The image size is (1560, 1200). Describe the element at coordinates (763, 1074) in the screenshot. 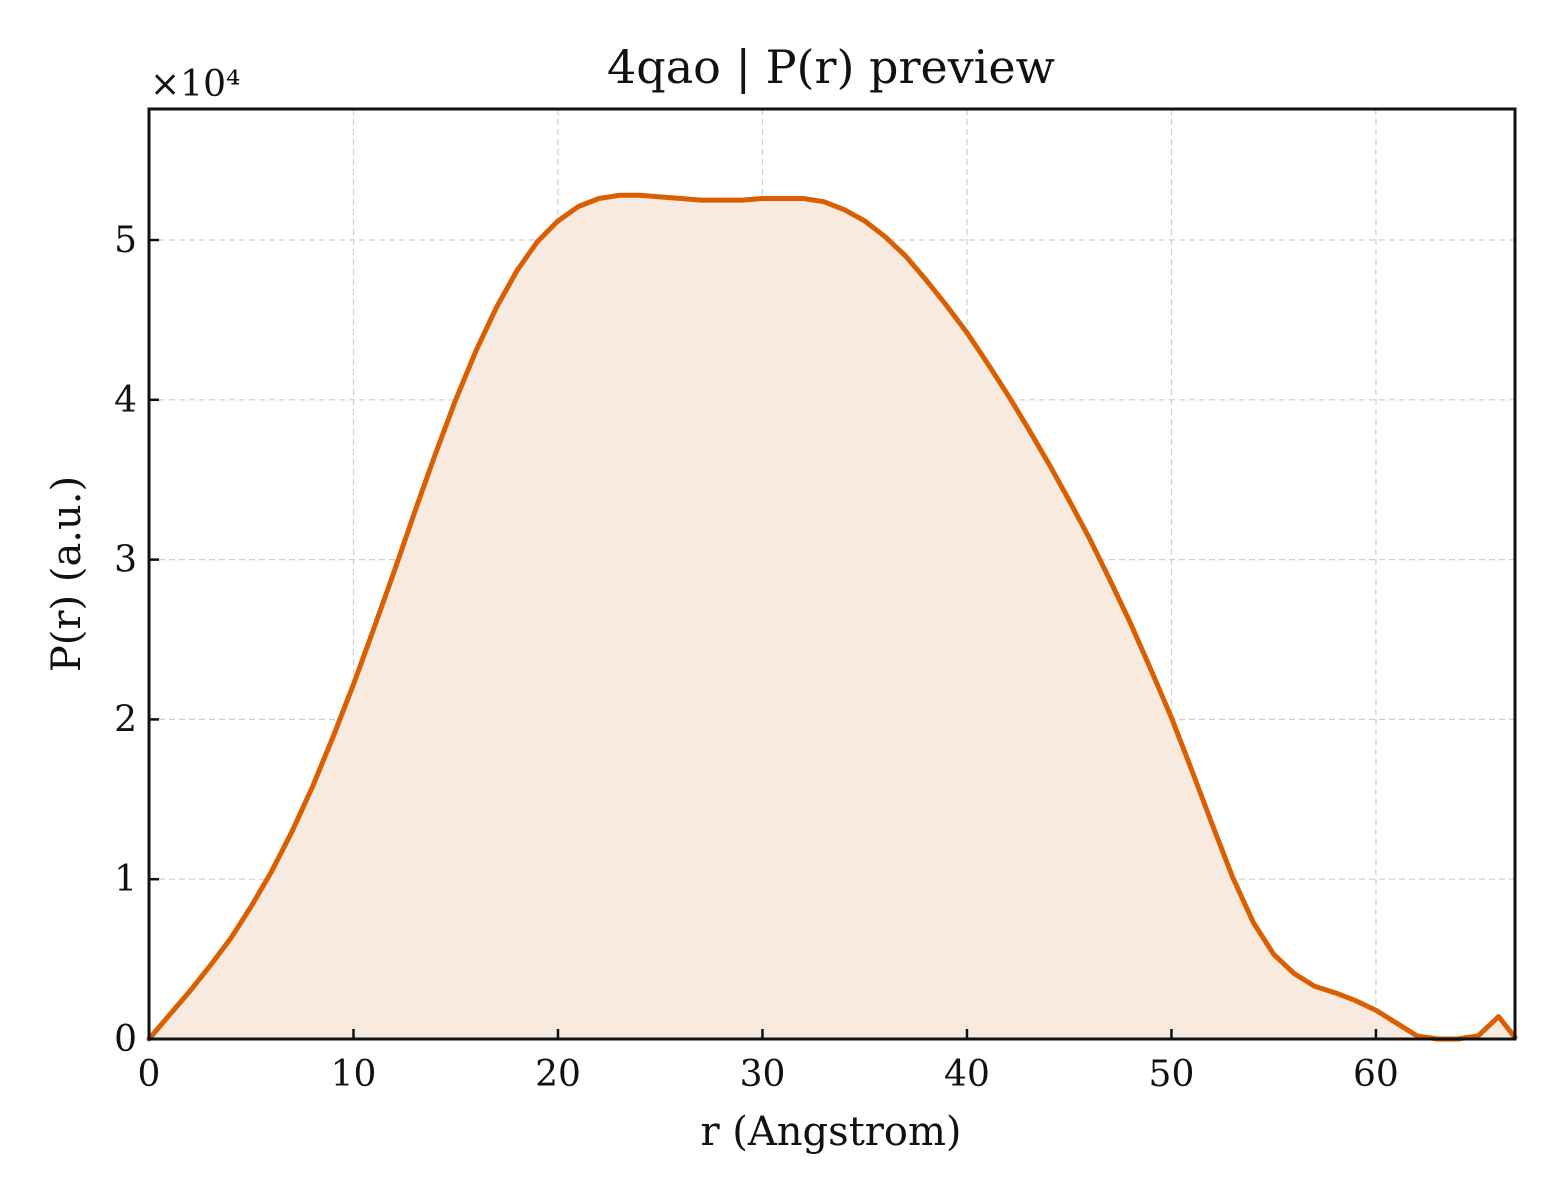

I see `x-tick-label: 30` at that location.